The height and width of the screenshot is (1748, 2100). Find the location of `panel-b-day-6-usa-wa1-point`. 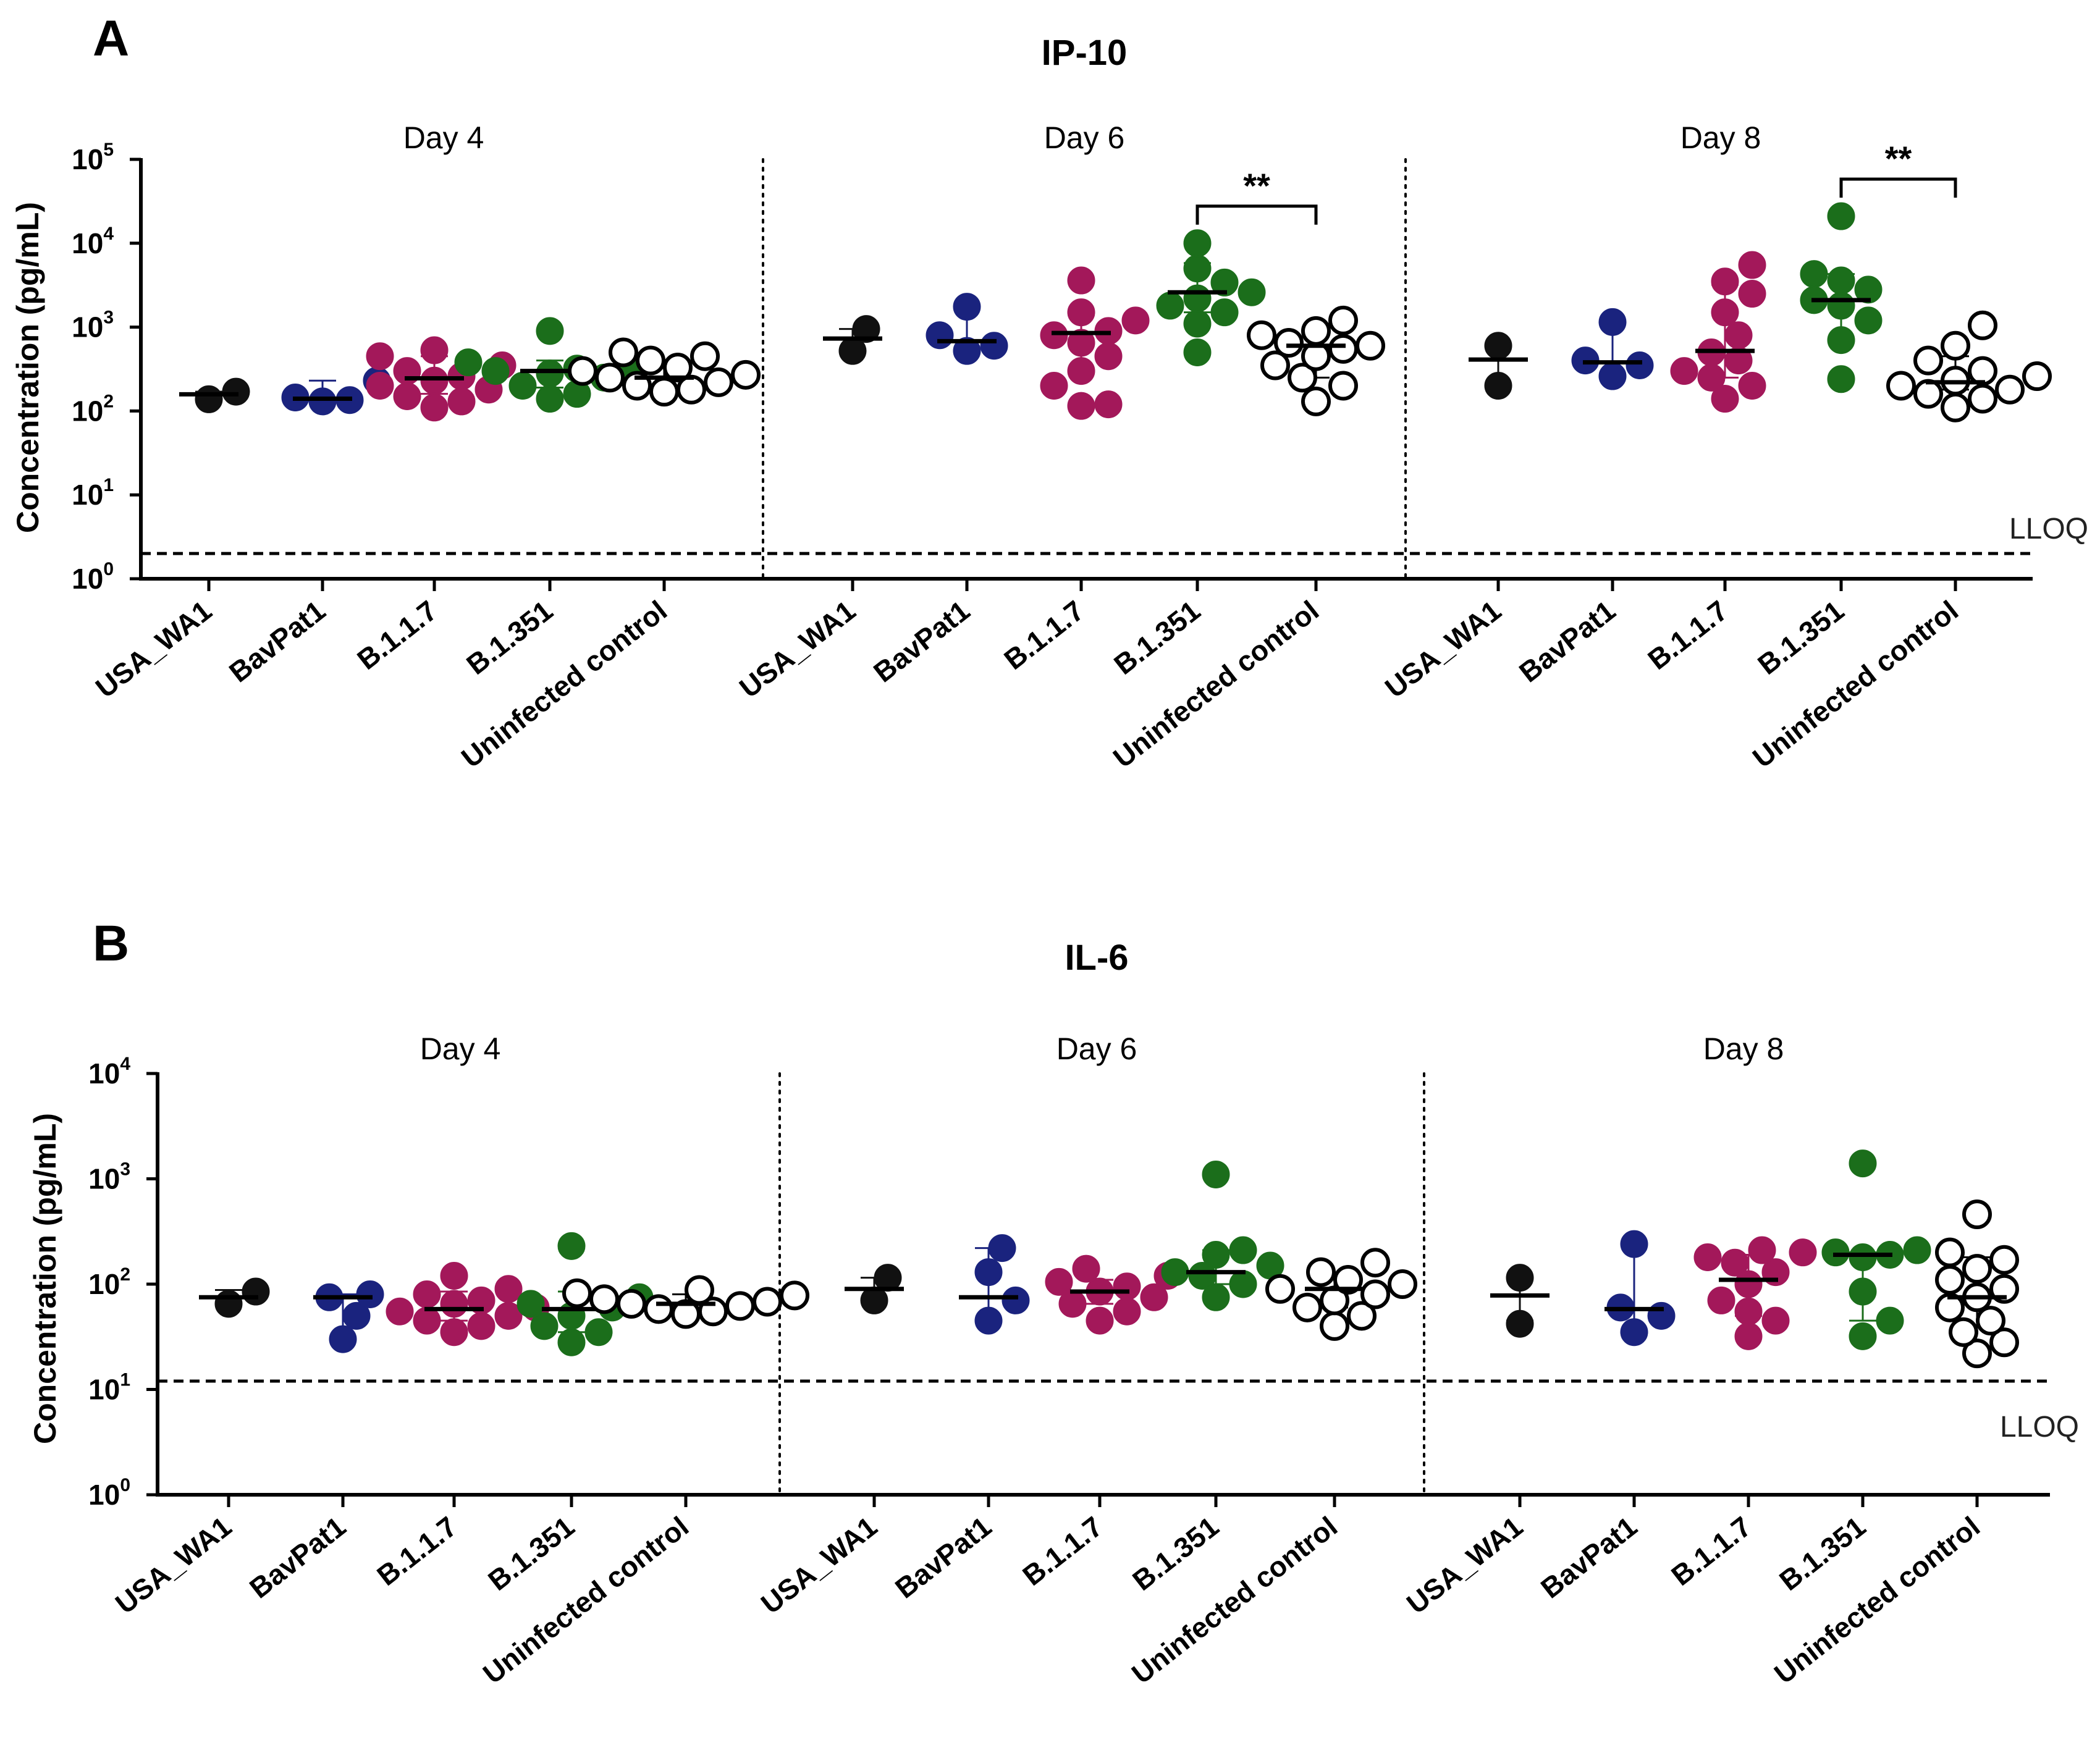

panel-b-day-6-usa-wa1-point is located at coordinates (874, 1300).